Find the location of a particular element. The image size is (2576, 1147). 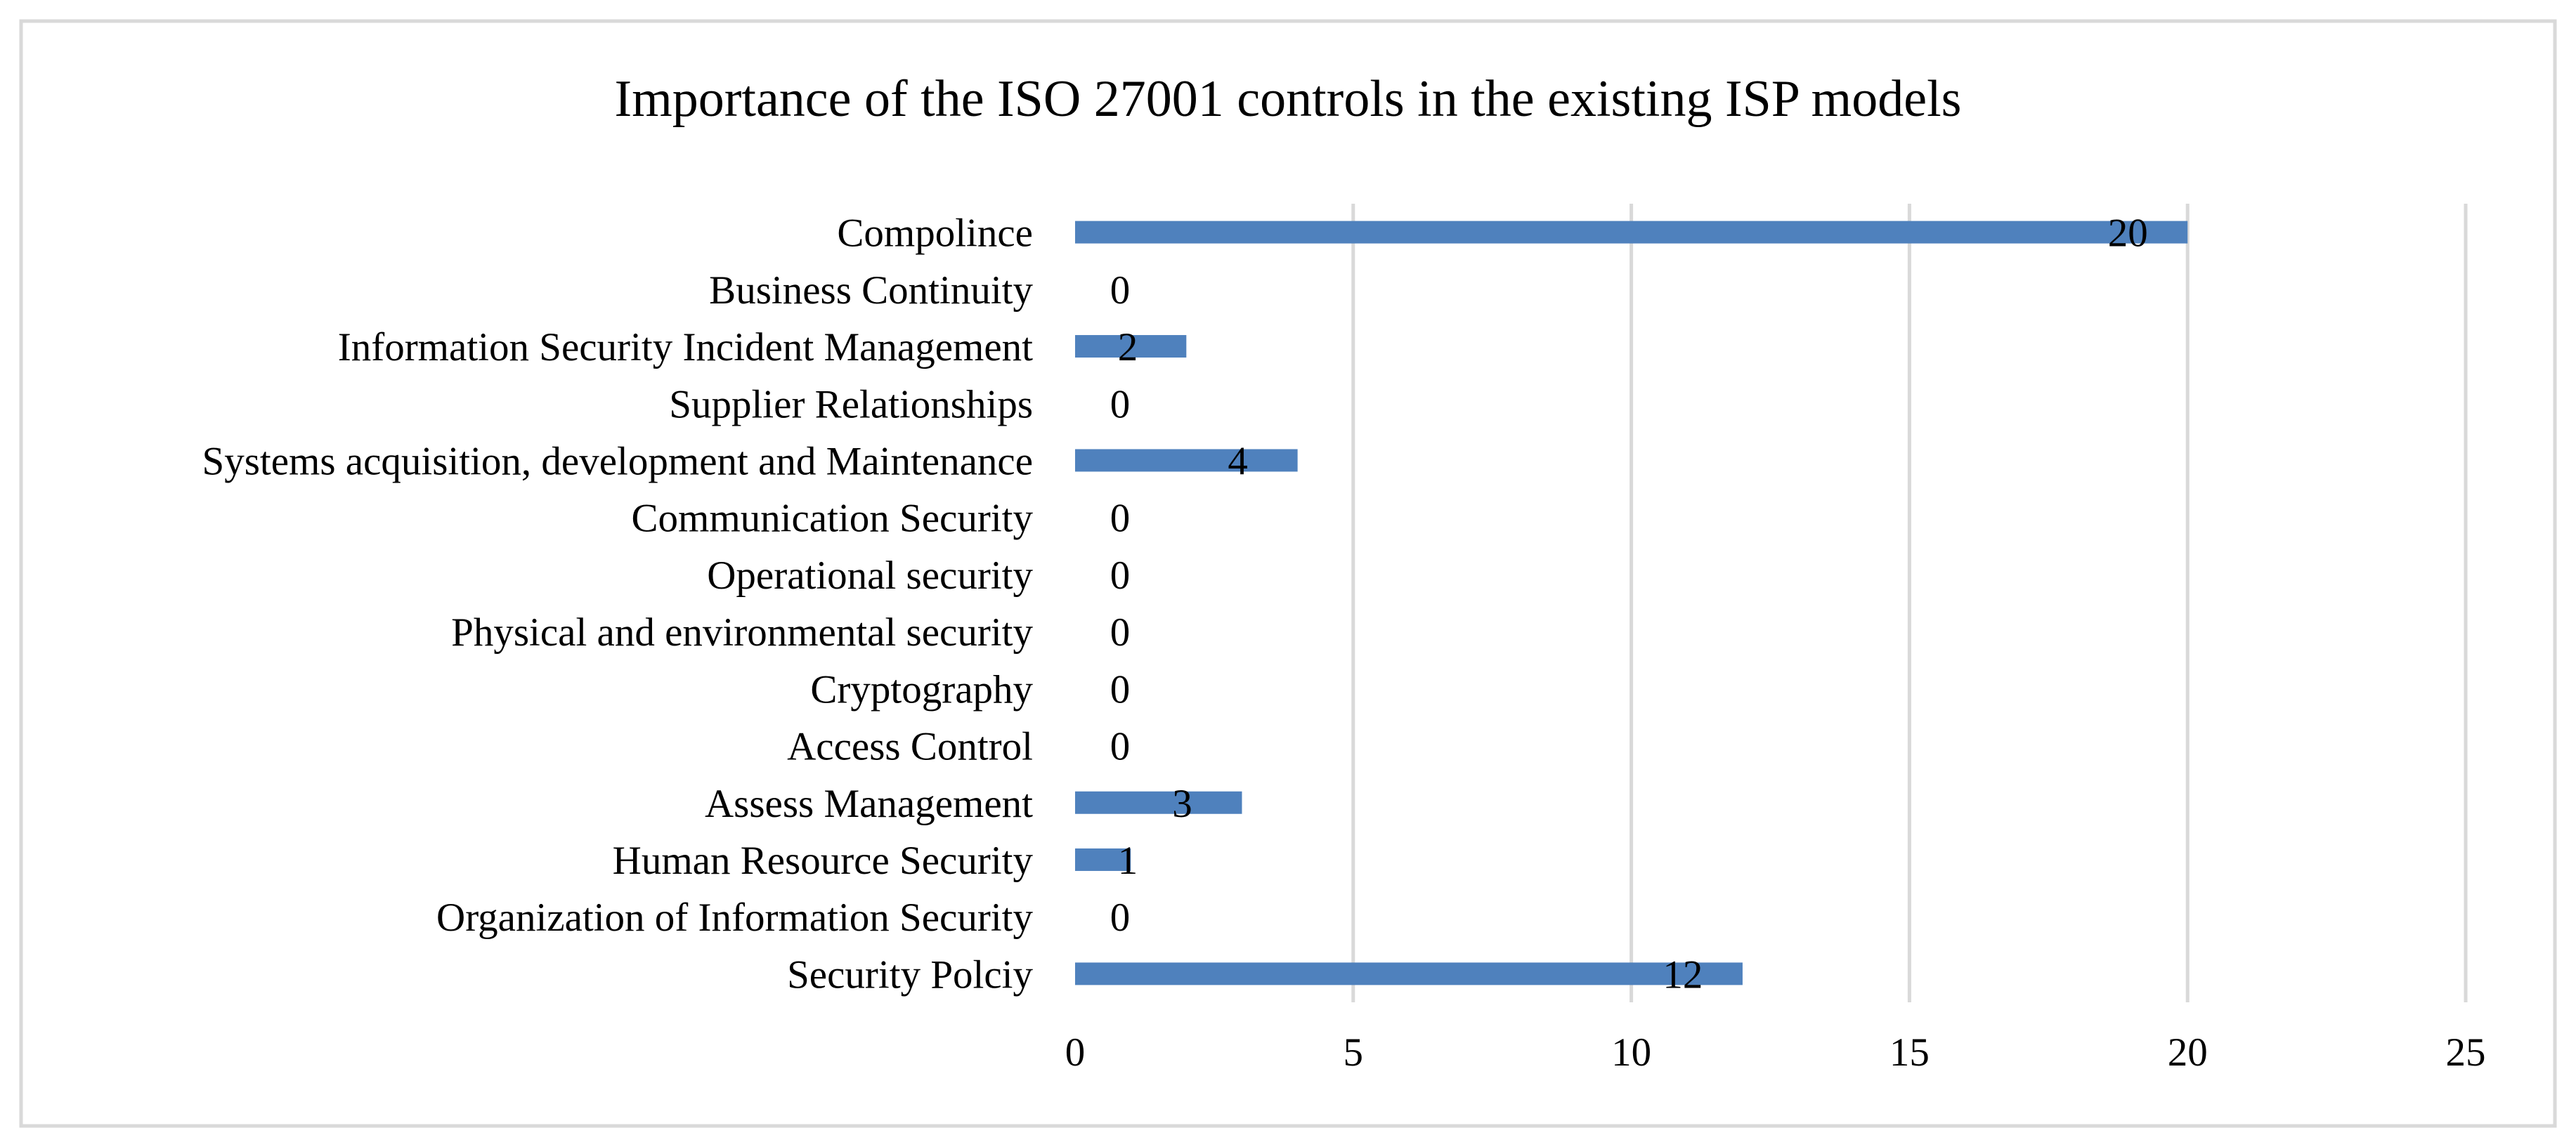

x-tick-labels: 0 5 10 15 20 25 is located at coordinates (1775, 1052).